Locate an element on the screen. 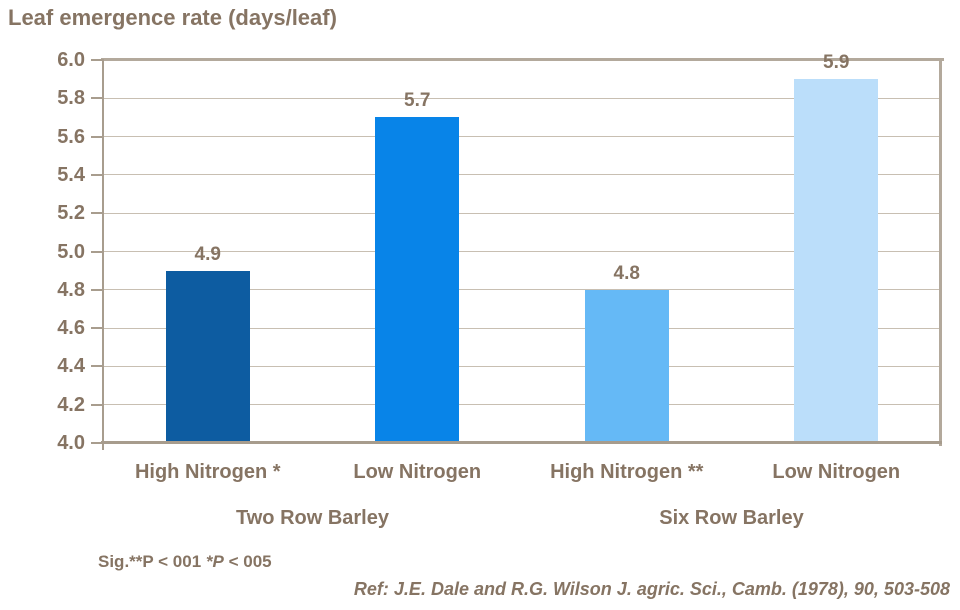  y-tick-label: 4.0 is located at coordinates (71, 443).